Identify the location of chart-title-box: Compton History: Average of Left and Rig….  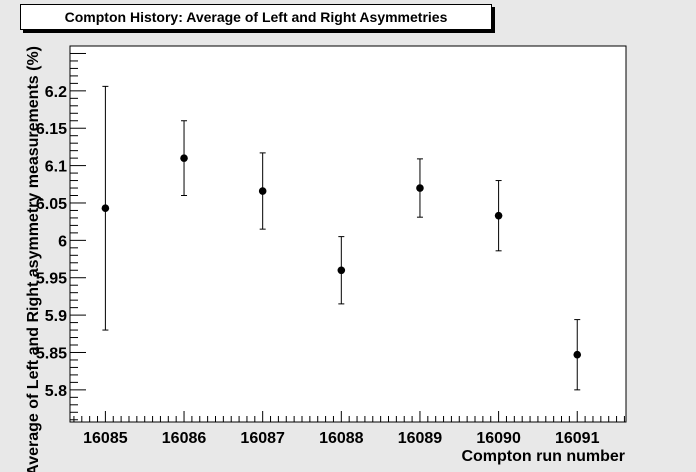
(256, 17).